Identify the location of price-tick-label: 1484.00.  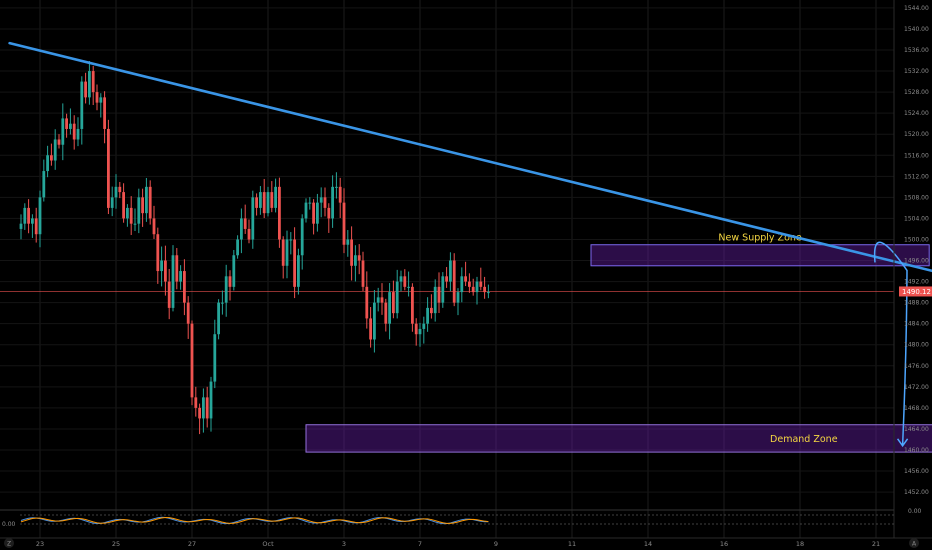
(916, 324).